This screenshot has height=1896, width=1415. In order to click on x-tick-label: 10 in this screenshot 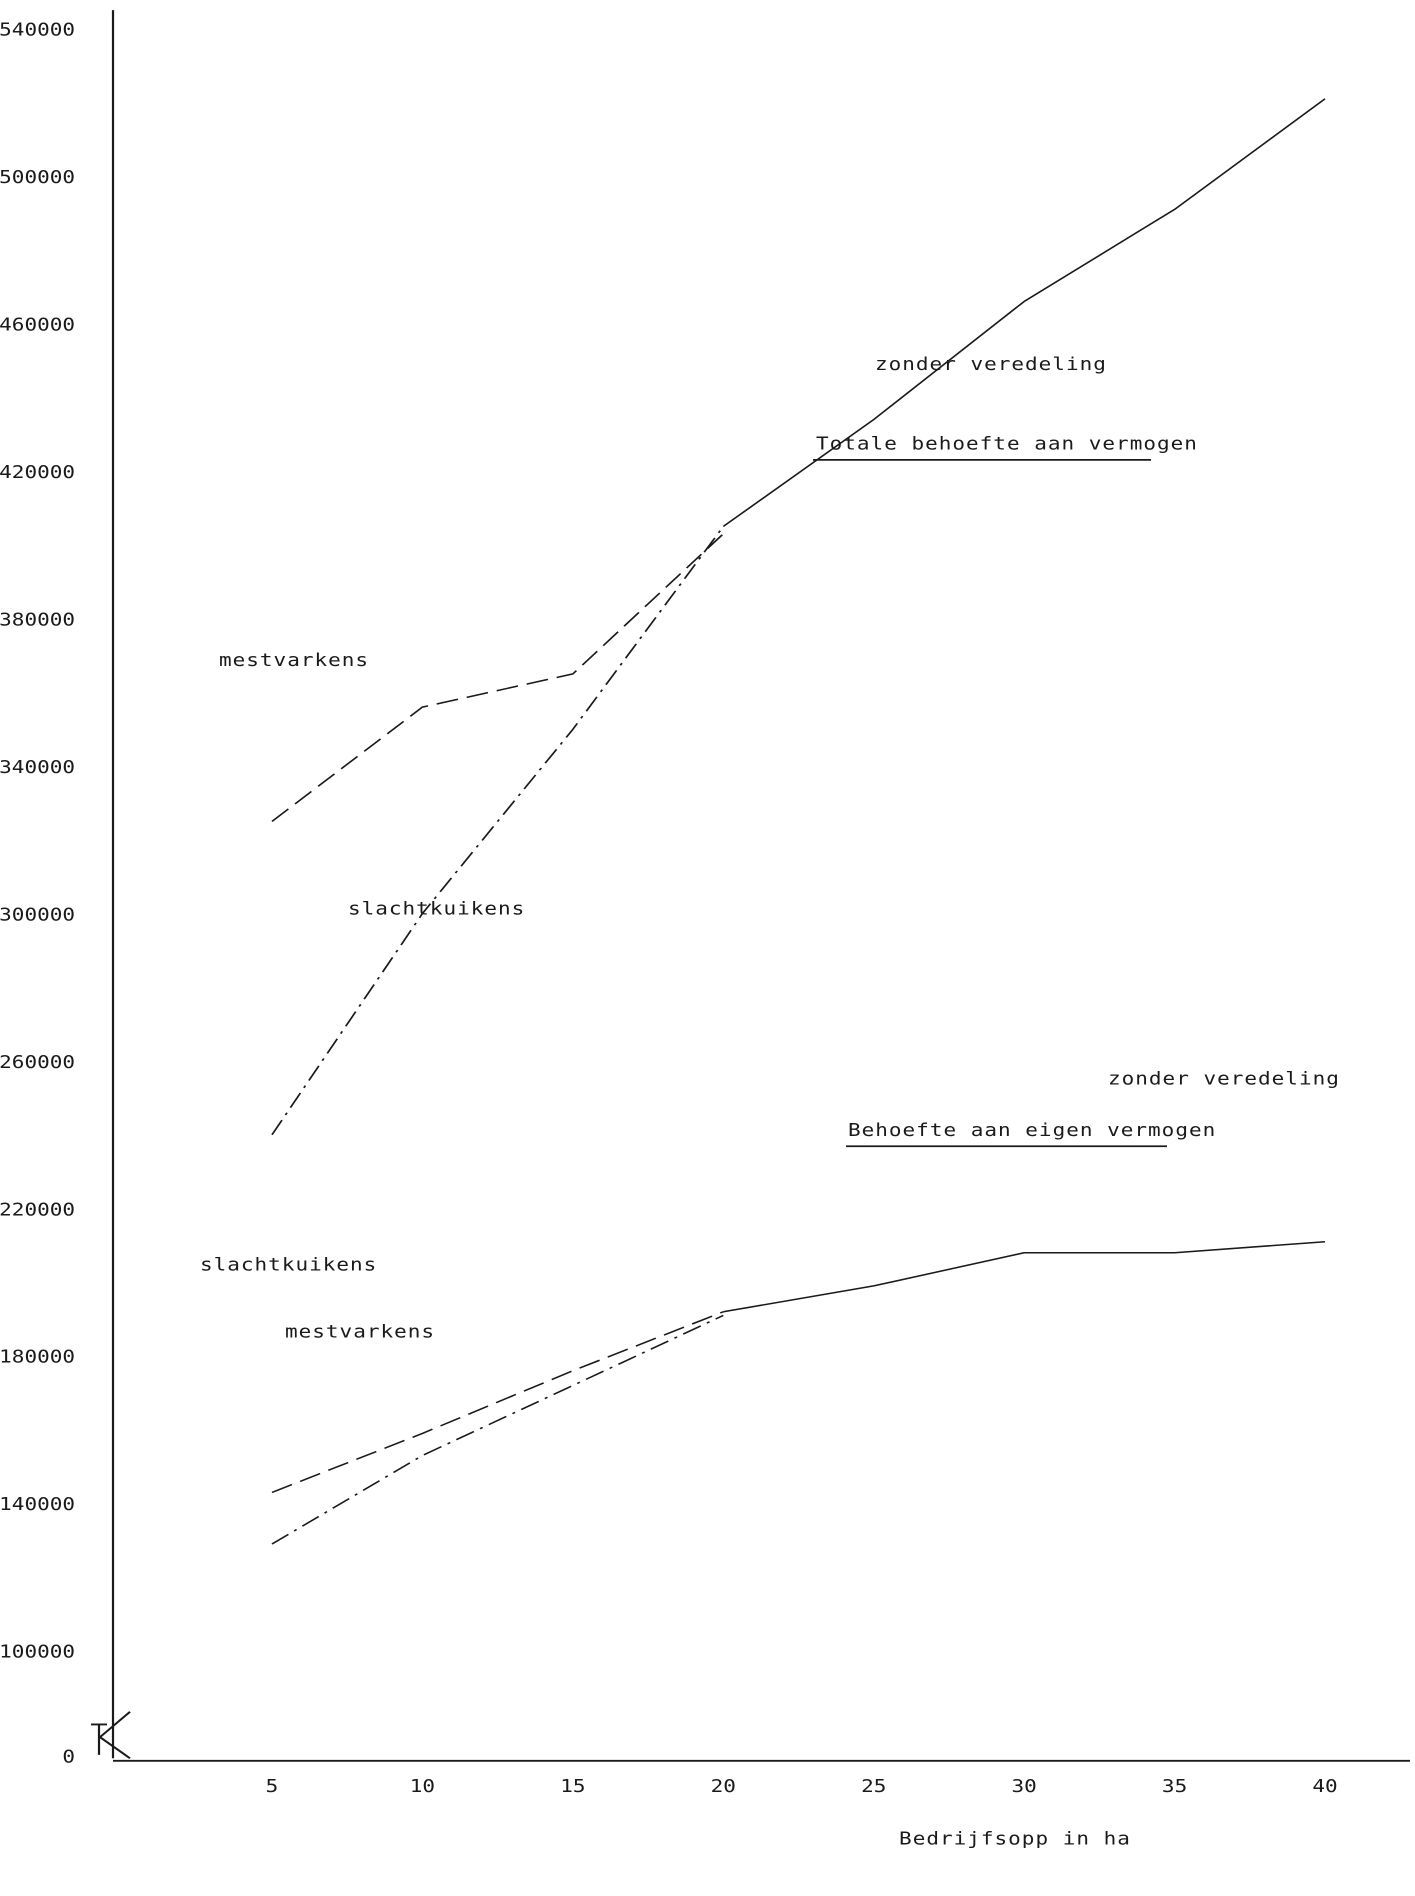, I will do `click(422, 1786)`.